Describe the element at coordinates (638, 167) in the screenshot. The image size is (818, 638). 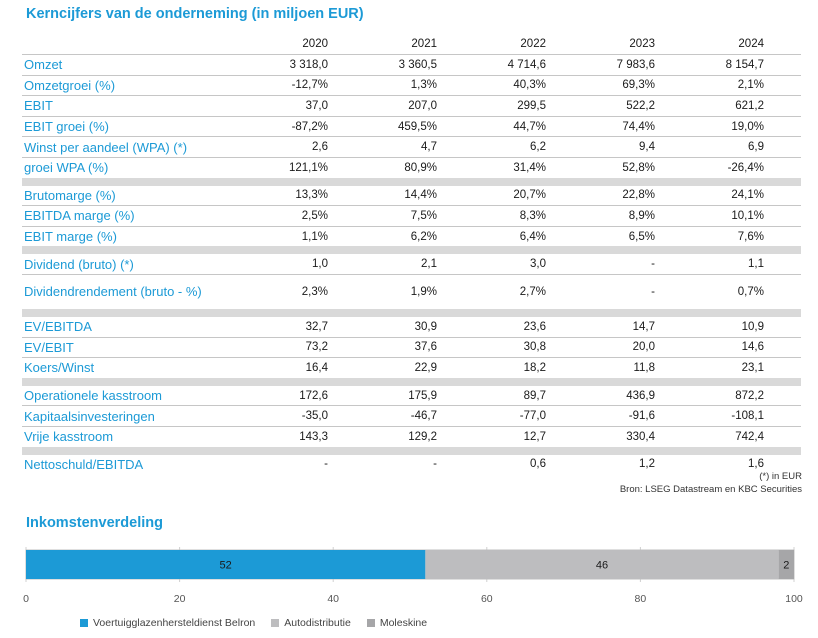
I see `cell-value: 52,8%` at that location.